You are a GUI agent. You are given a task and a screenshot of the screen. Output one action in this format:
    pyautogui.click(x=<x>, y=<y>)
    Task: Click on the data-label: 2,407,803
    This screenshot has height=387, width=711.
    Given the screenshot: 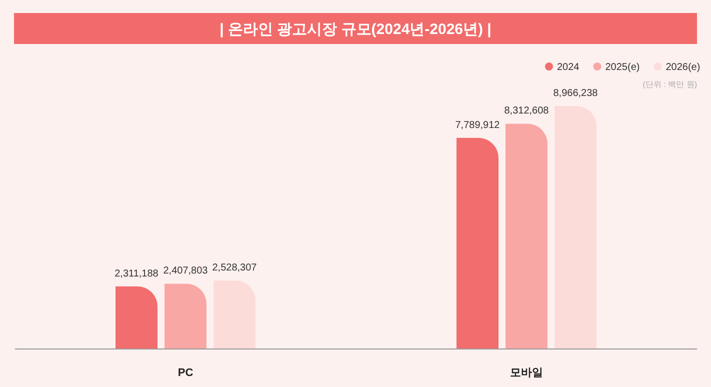 What is the action you would take?
    pyautogui.click(x=185, y=271)
    